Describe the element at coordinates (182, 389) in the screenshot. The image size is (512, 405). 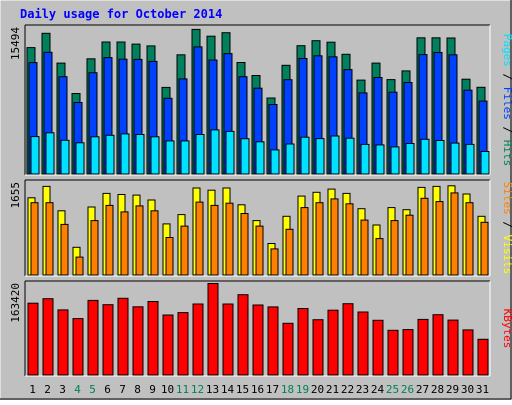
I see `x-tick-label-day-11: 11` at that location.